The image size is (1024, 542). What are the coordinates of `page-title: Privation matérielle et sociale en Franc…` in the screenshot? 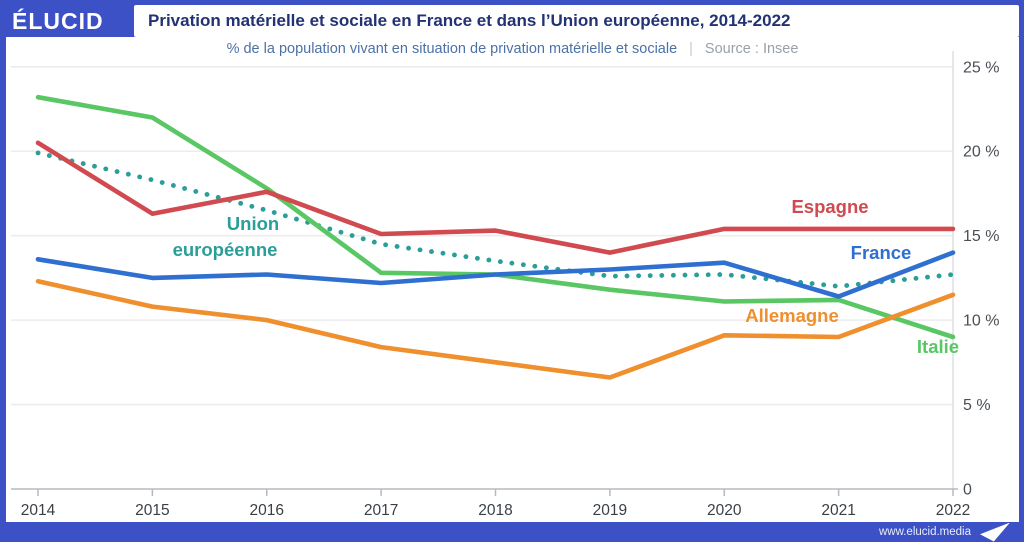 It's located at (469, 20).